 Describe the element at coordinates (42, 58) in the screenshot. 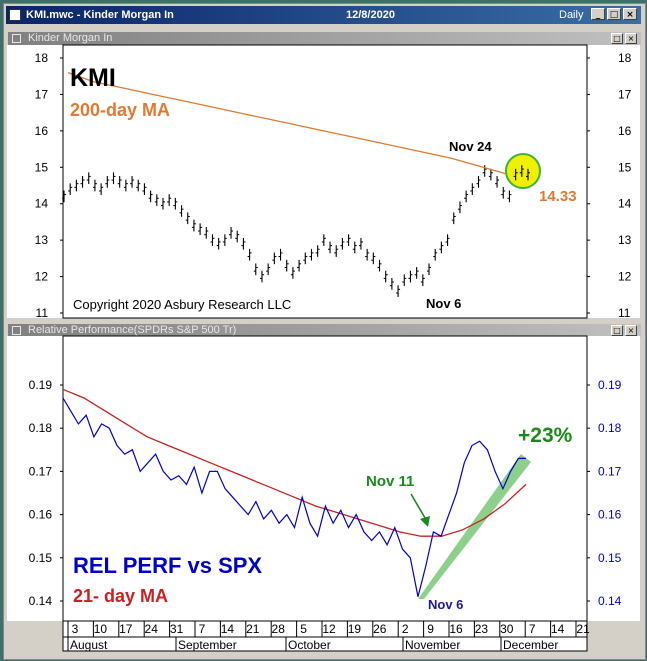

I see `price-y-label-left: 18` at that location.